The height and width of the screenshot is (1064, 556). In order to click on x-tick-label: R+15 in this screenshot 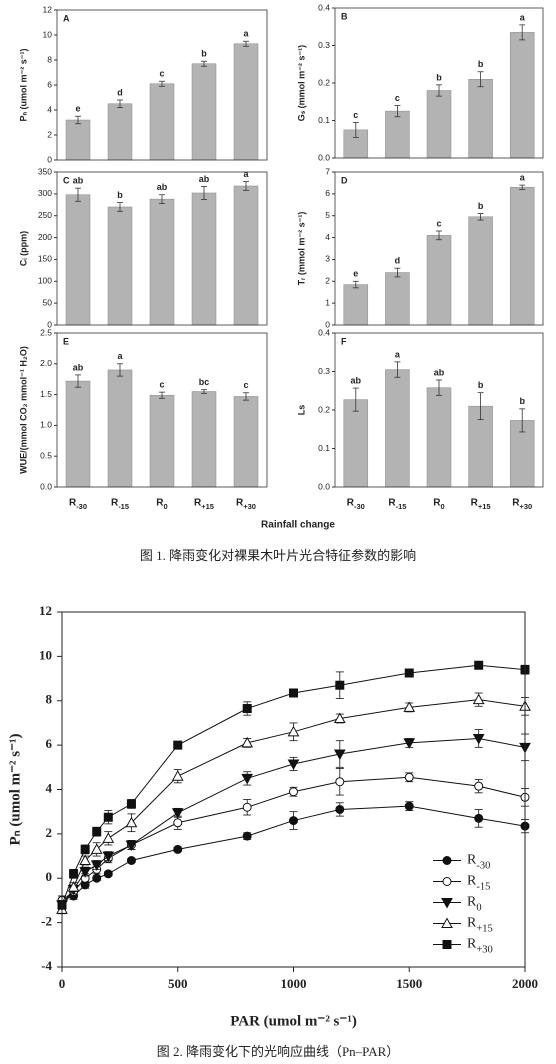, I will do `click(481, 505)`.